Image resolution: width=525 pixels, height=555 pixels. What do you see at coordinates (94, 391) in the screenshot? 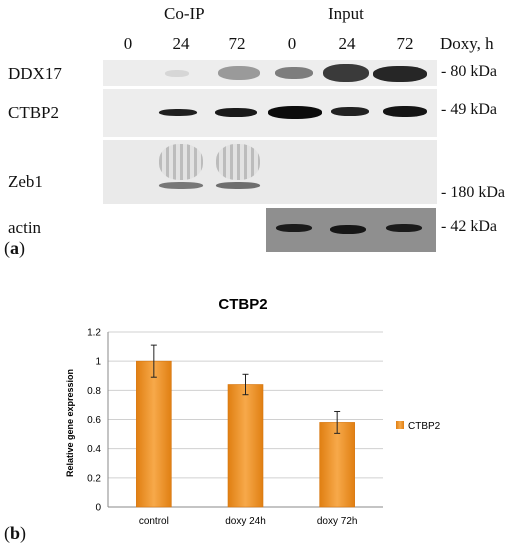
I see `y-tick-label: 0.8` at bounding box center [94, 391].